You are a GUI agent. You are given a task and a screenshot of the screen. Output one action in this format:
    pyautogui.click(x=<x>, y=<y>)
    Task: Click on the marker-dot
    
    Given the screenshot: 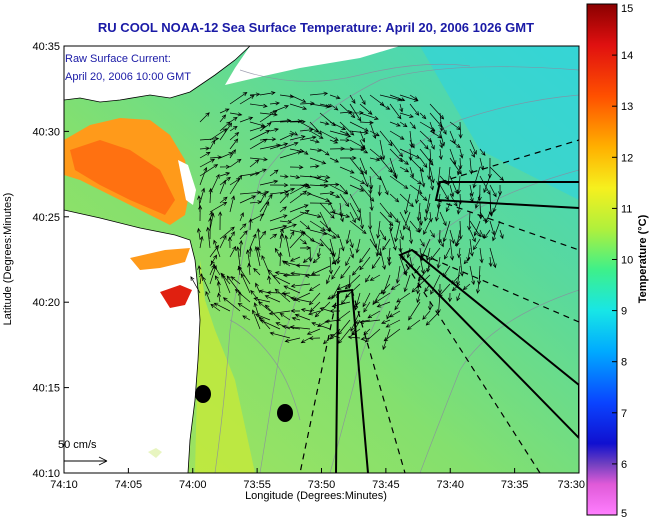 What is the action you would take?
    pyautogui.click(x=285, y=413)
    